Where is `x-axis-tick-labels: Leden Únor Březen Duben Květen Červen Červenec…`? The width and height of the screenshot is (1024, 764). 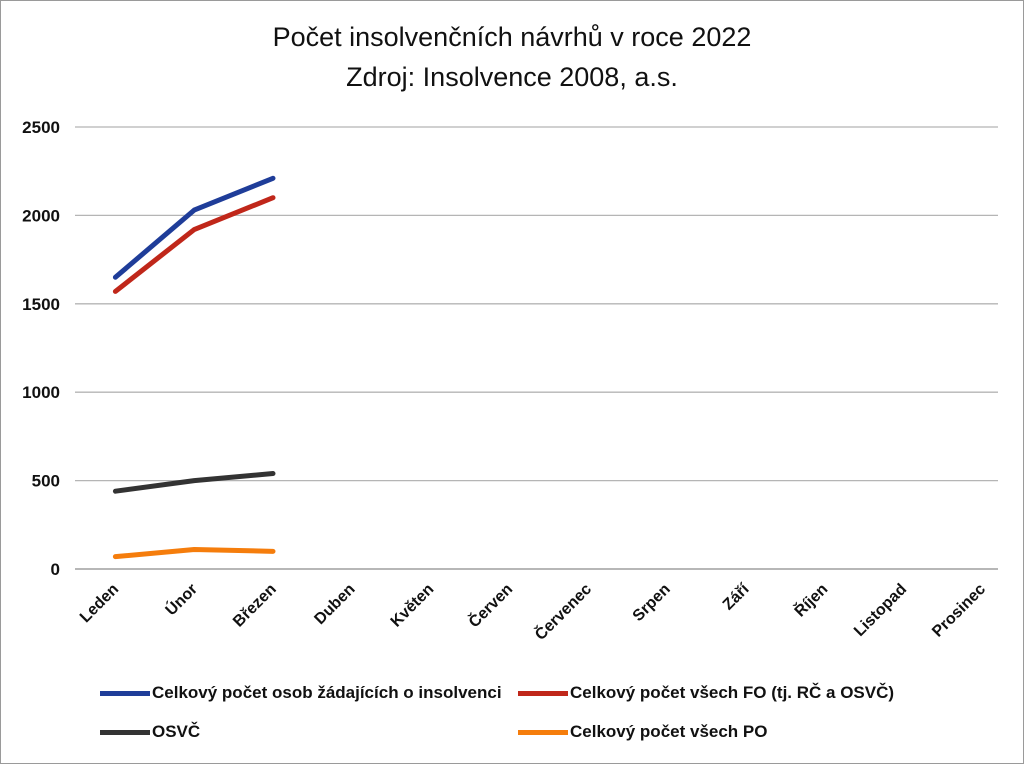
x-axis-tick-labels: Leden Únor Březen Duben Květen Červen Červenec… is located at coordinates (533, 611).